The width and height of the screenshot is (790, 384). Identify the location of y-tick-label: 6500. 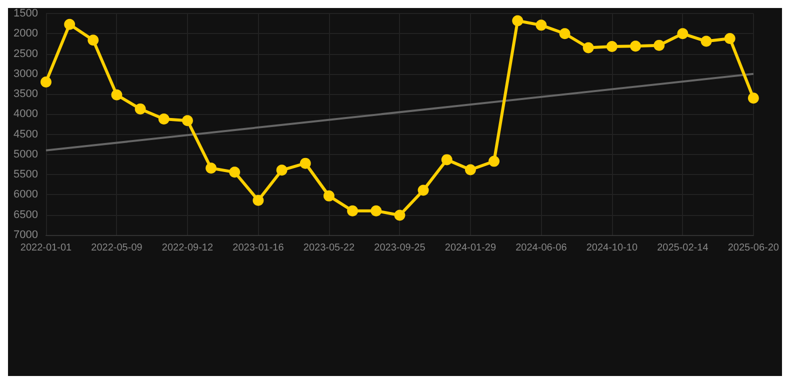
(26, 214).